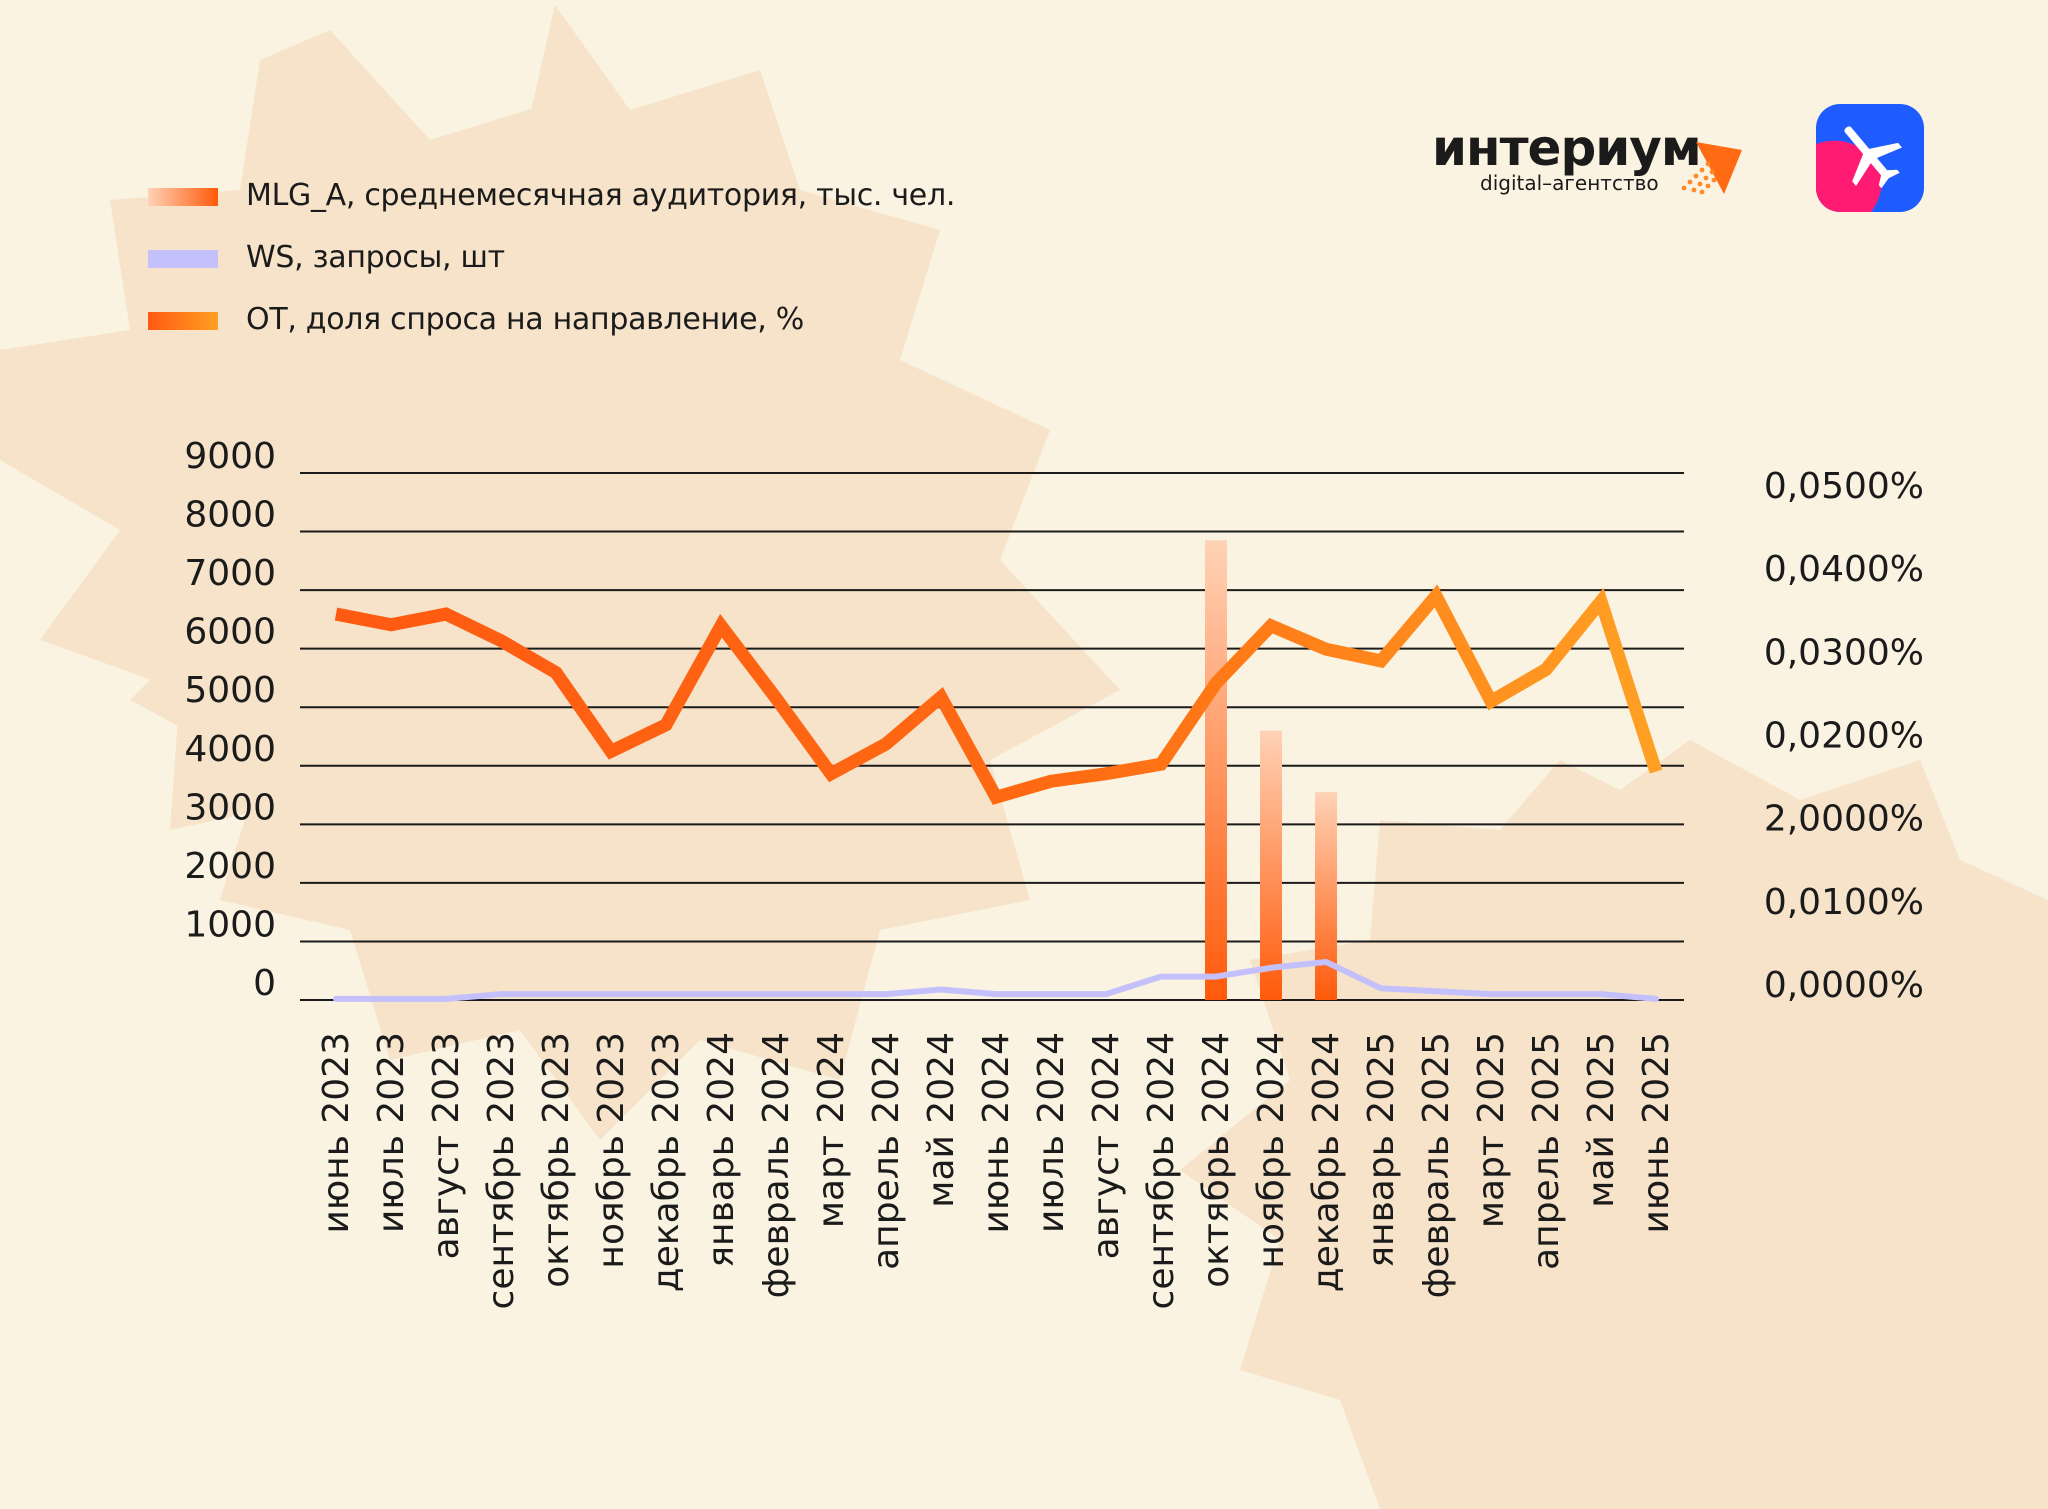 This screenshot has height=1509, width=2048. I want to click on airplane-icon, so click(1870, 158).